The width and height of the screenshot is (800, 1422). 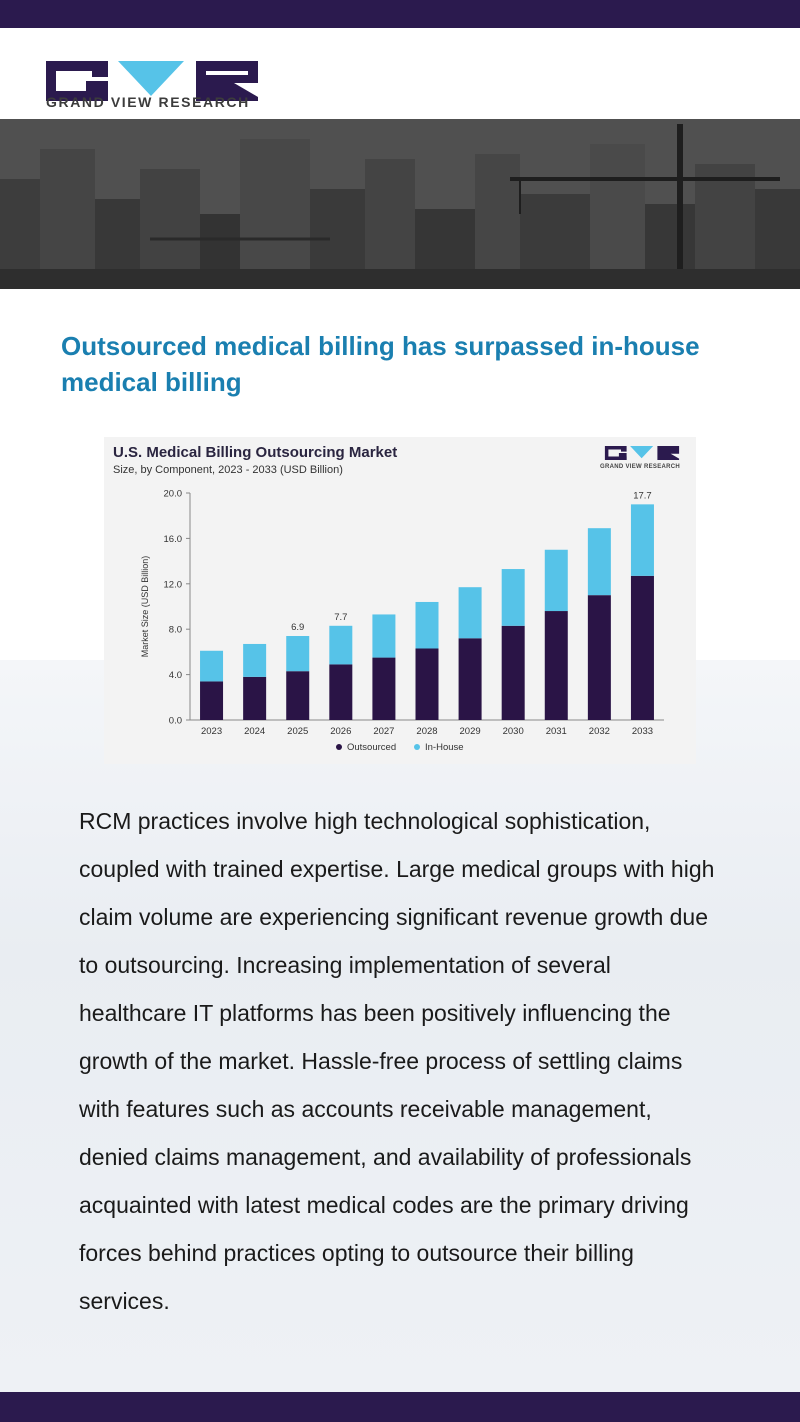 What do you see at coordinates (400, 14) in the screenshot?
I see `top-bar` at bounding box center [400, 14].